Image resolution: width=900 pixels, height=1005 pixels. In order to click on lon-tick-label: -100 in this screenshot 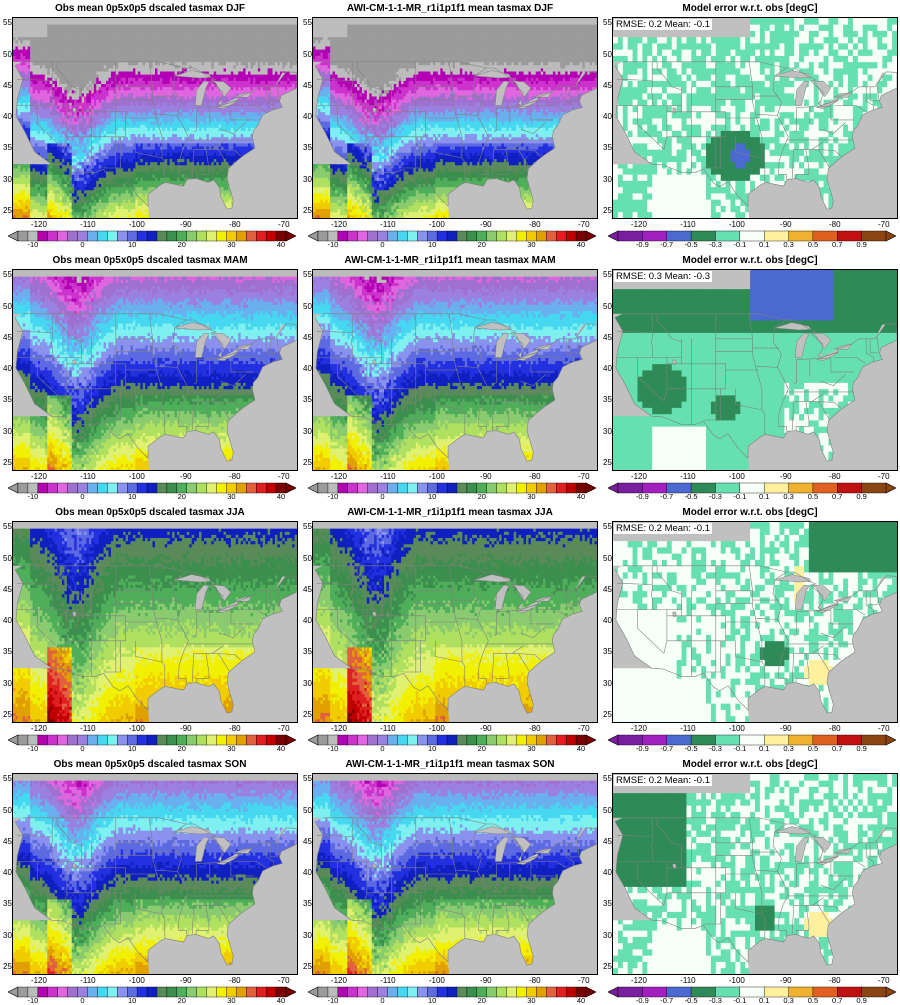, I will do `click(737, 980)`.